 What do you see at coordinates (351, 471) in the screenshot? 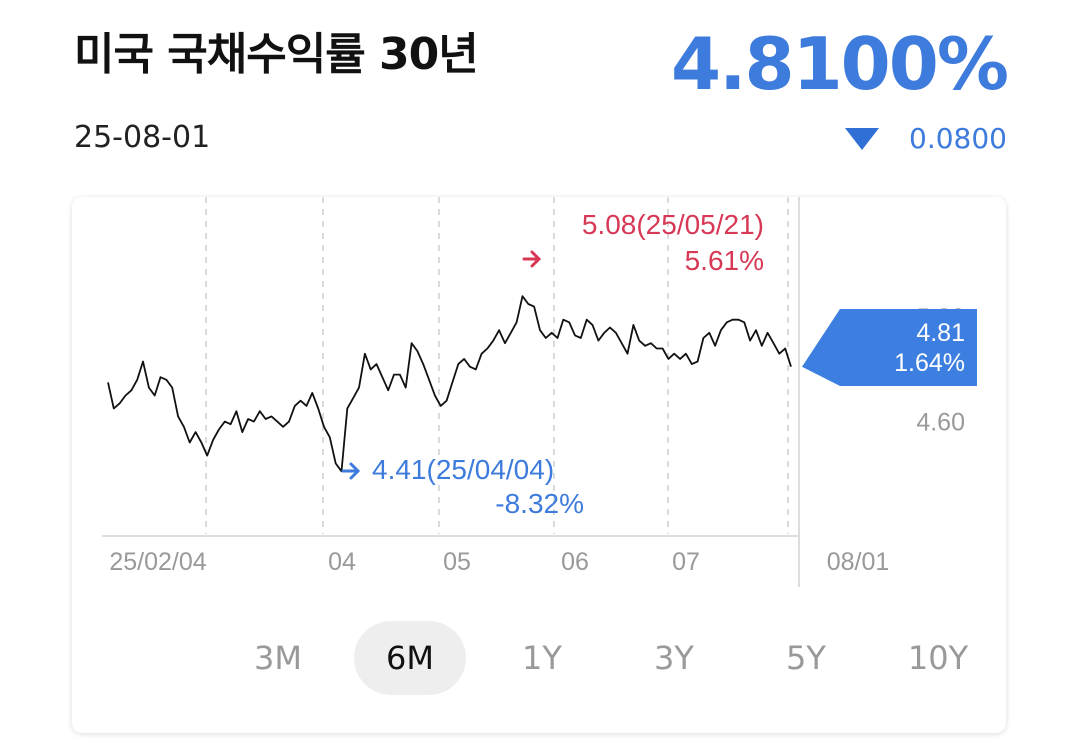
I see `low-arrow-icon` at bounding box center [351, 471].